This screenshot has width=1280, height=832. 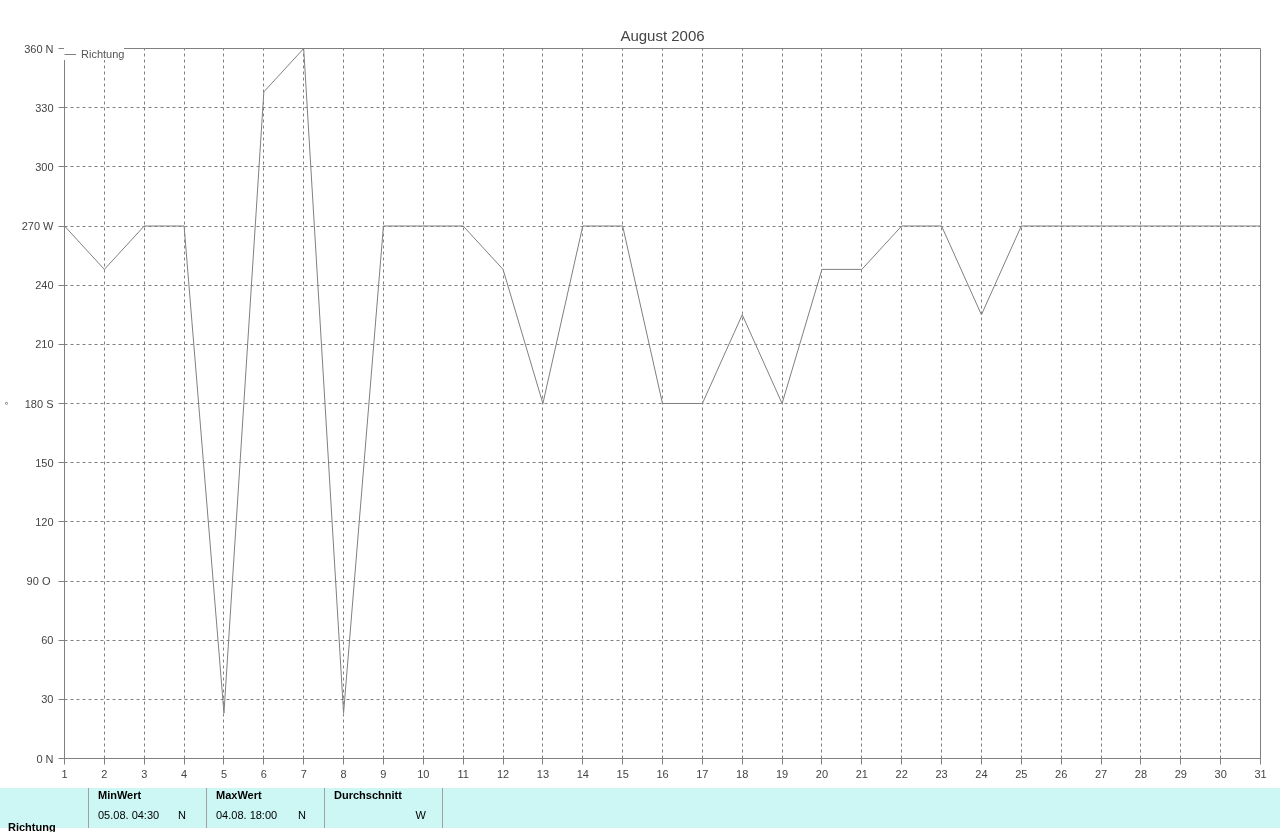 What do you see at coordinates (44, 107) in the screenshot?
I see `y-tick-label: 330` at bounding box center [44, 107].